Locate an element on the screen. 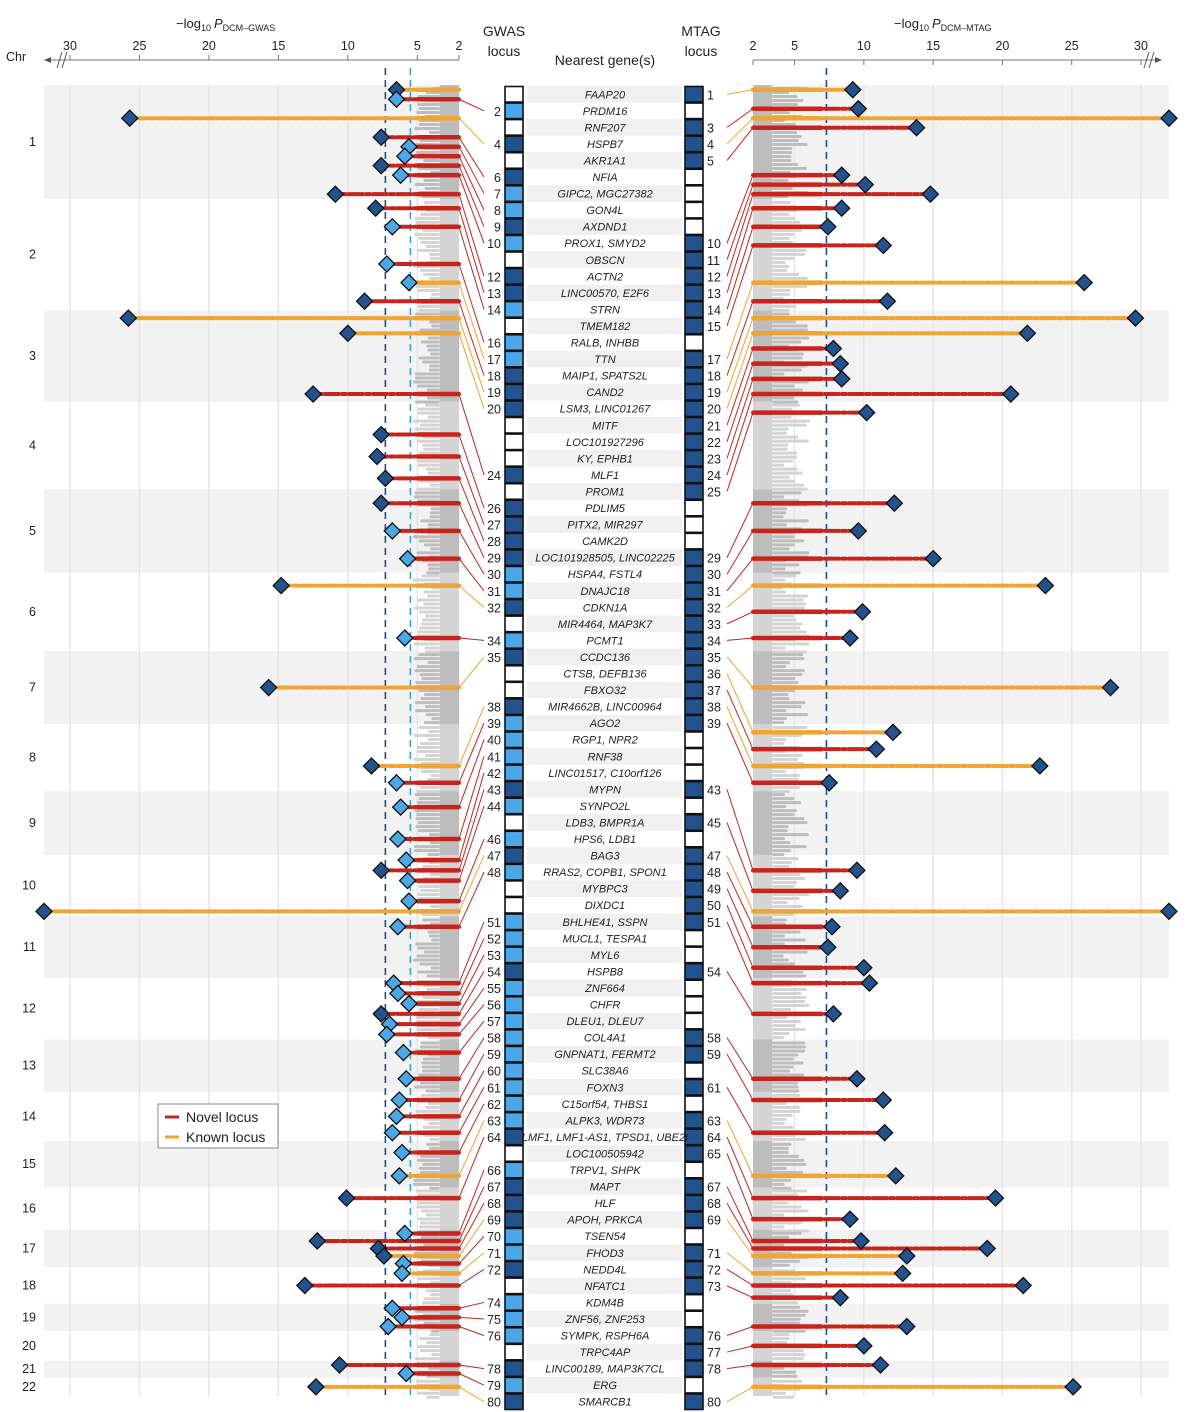 The image size is (1200, 1412). mtag-locus-header-line1: MTAG is located at coordinates (700, 31).